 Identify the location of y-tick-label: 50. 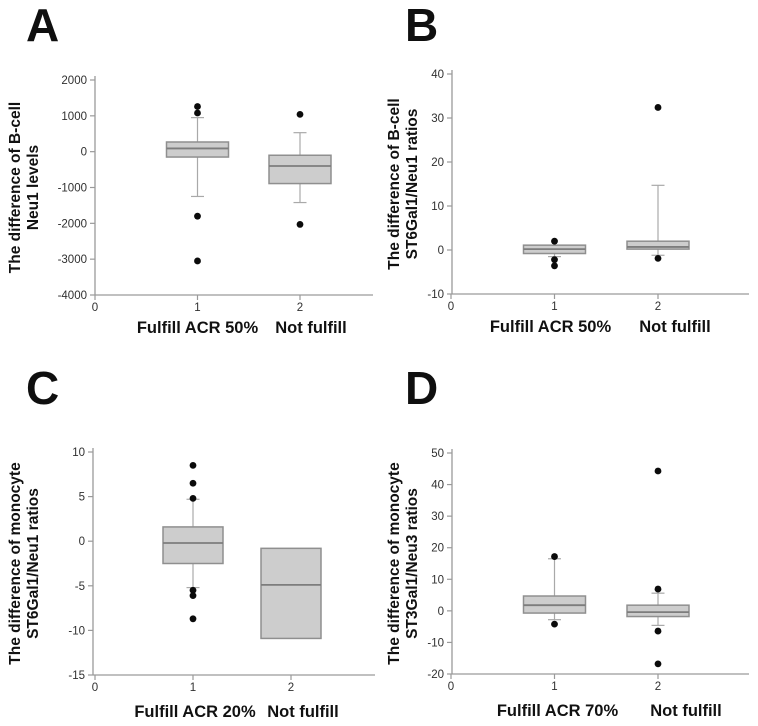
(437, 454).